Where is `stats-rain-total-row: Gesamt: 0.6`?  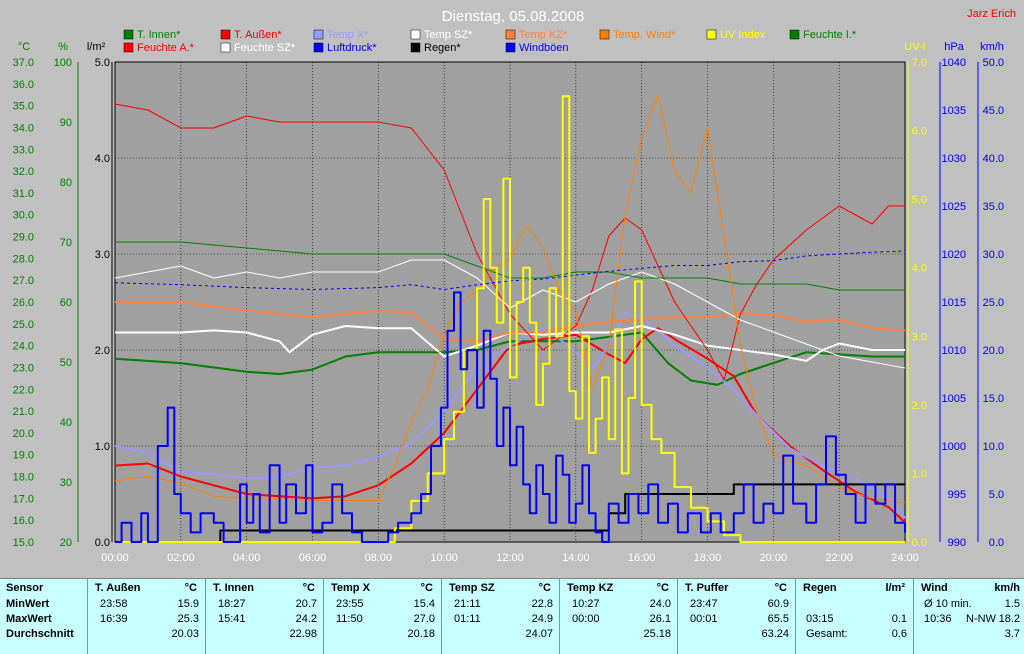 stats-rain-total-row: Gesamt: 0.6 is located at coordinates (854, 634).